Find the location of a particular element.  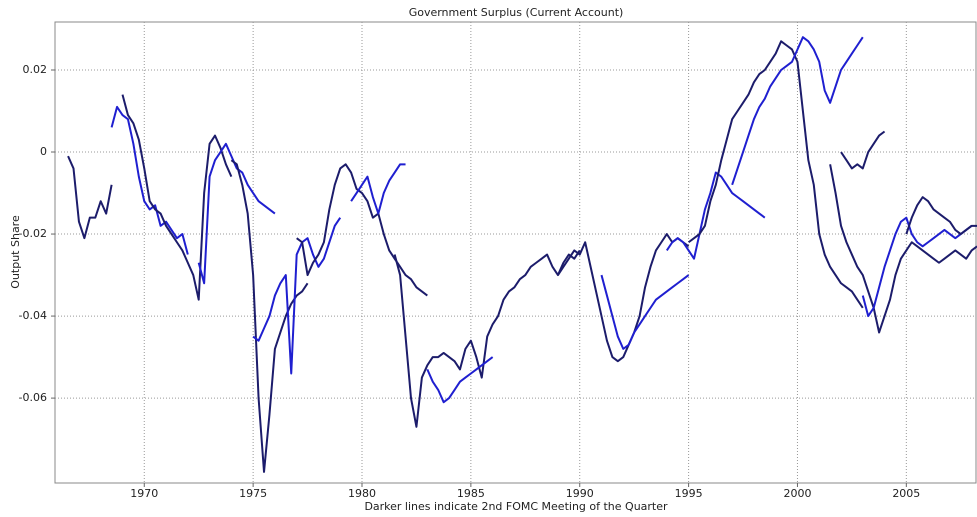

chart-title: Government Surplus (Current Account) is located at coordinates (516, 12).